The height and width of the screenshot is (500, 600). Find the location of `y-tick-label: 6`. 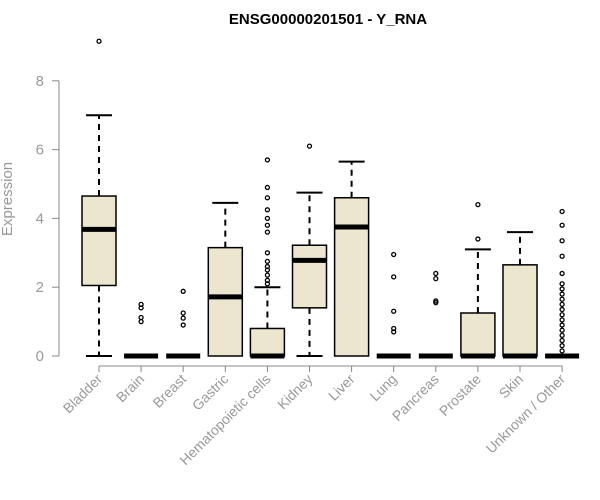

y-tick-label: 6 is located at coordinates (40, 150).